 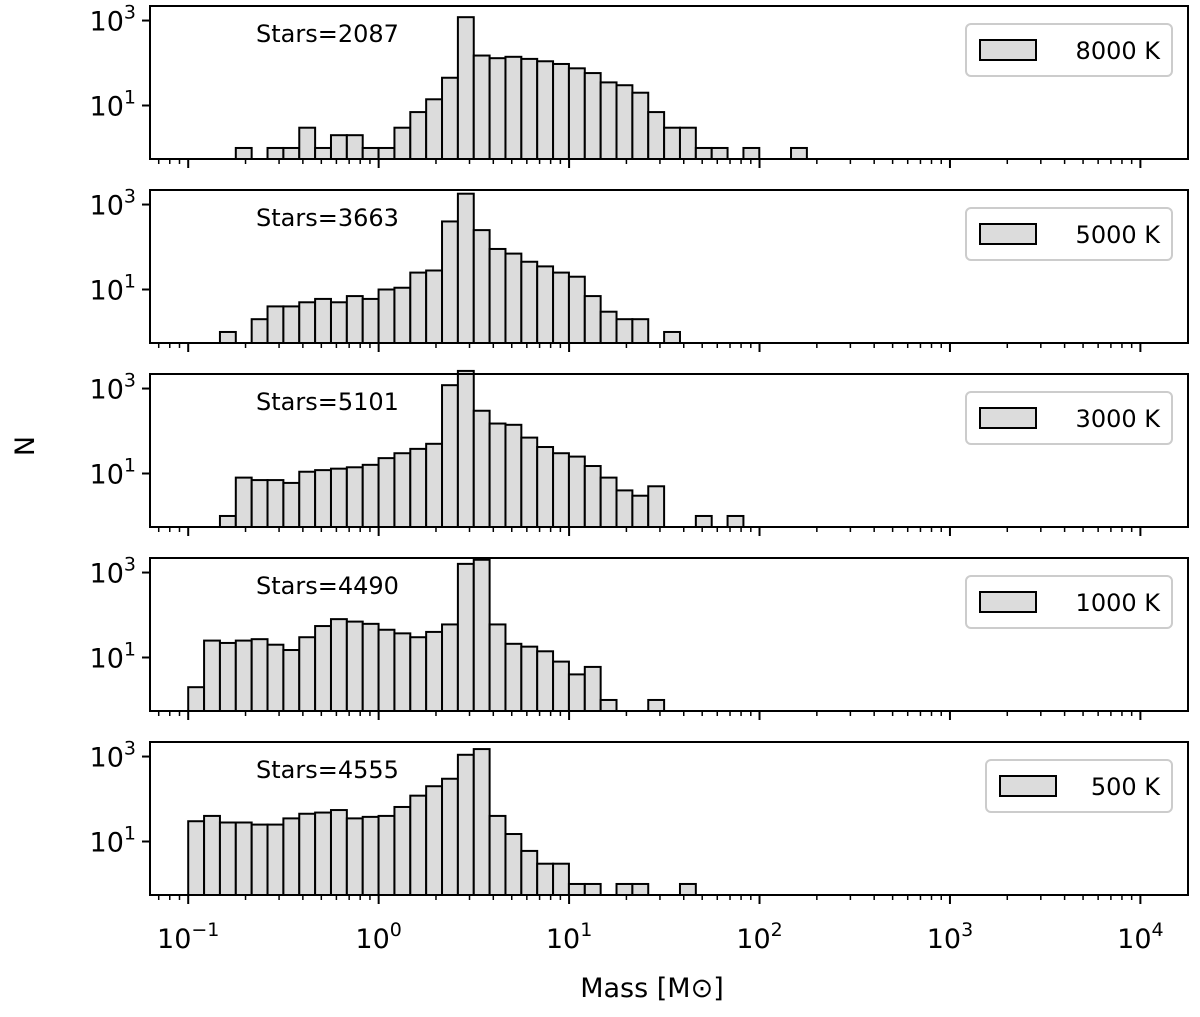 I want to click on legend-label: 3000 K, so click(x=1119, y=419).